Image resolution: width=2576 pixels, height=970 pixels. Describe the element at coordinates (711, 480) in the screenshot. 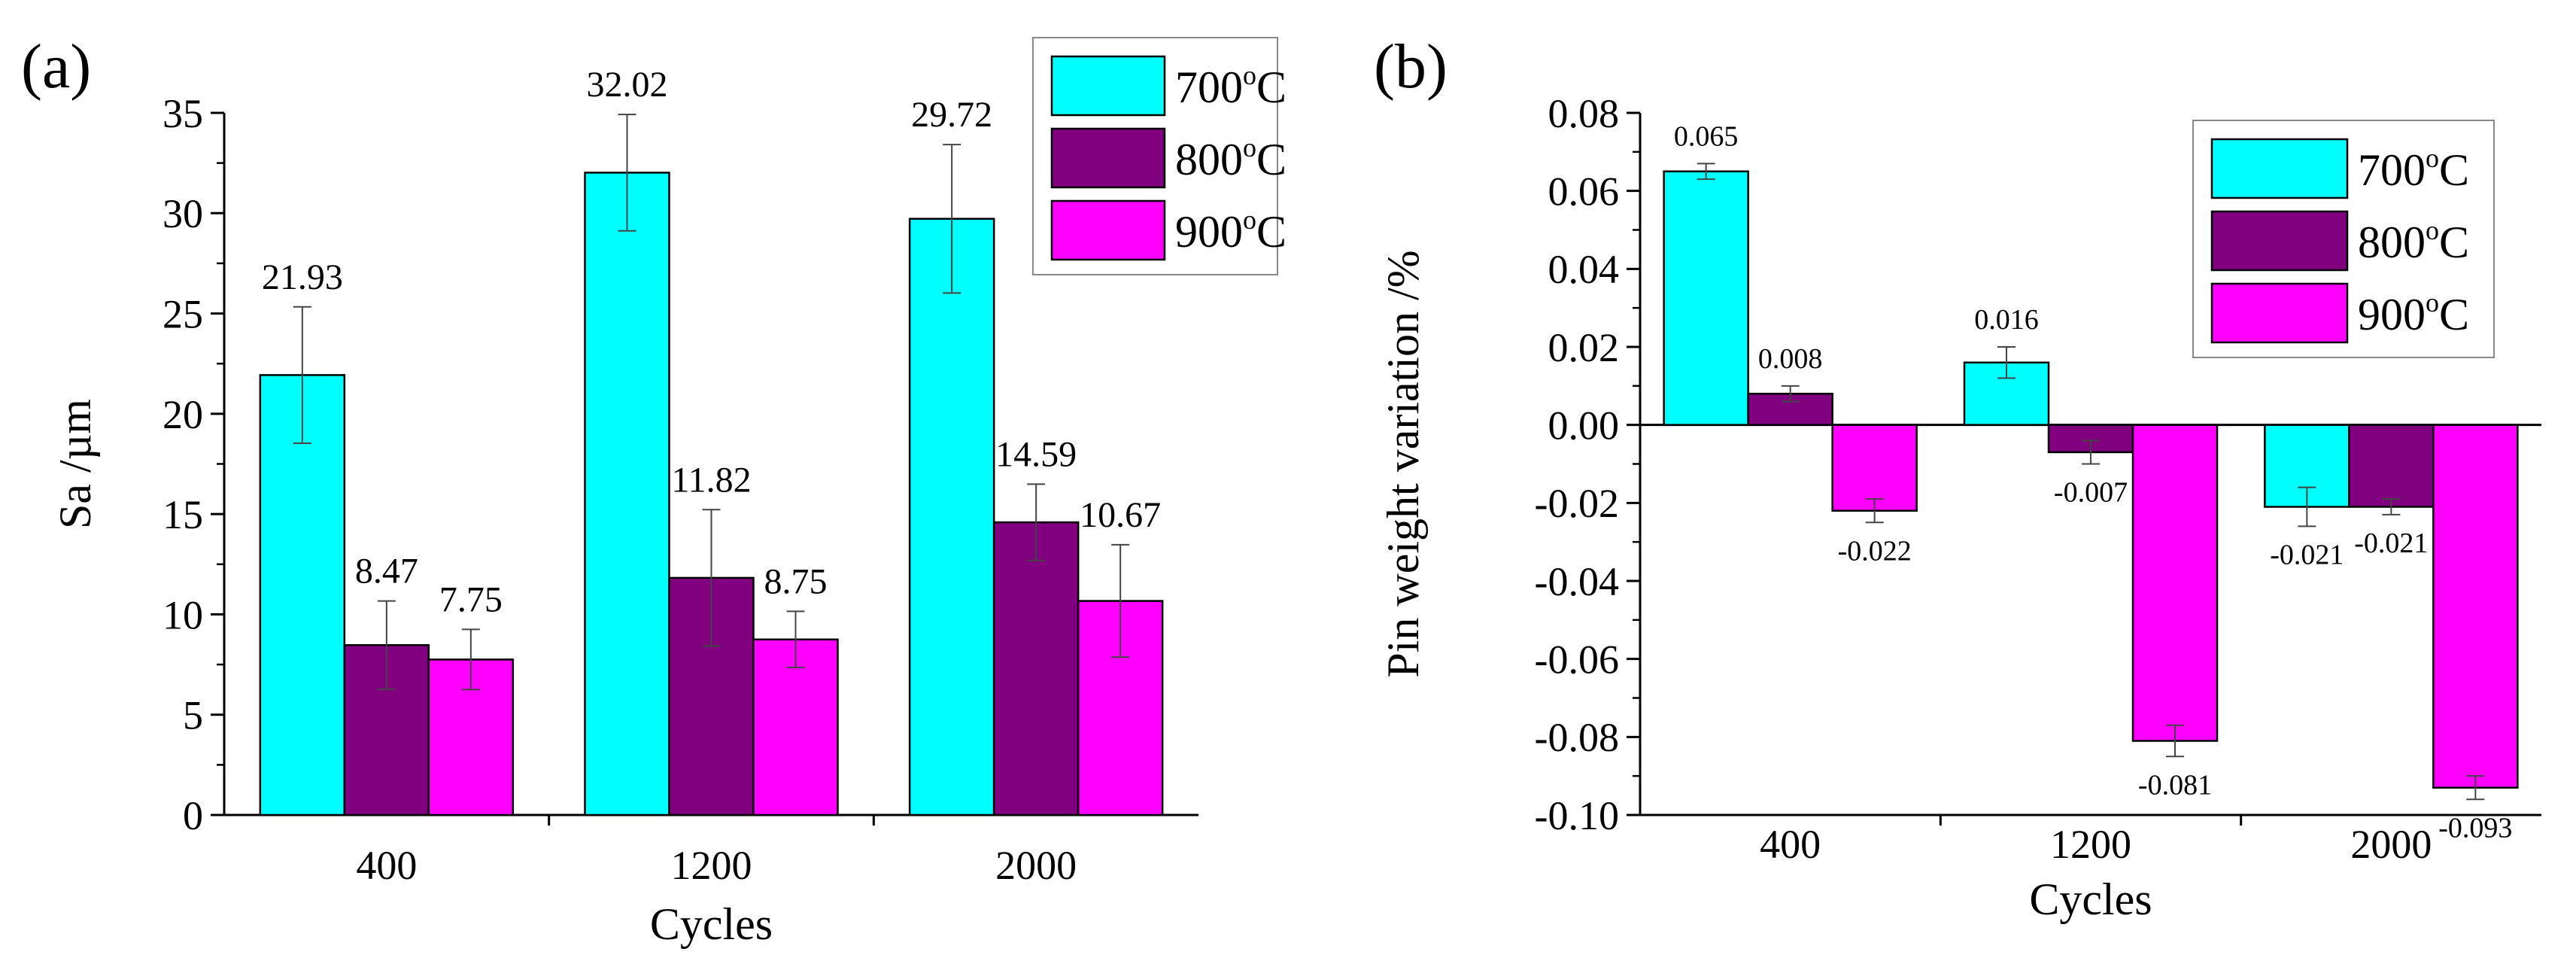

I see `chart-0-data-label: 11.82` at that location.